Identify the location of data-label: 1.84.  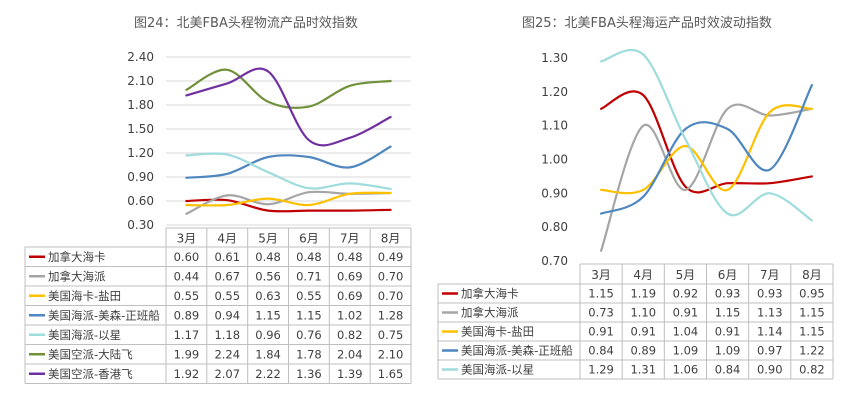
(268, 354).